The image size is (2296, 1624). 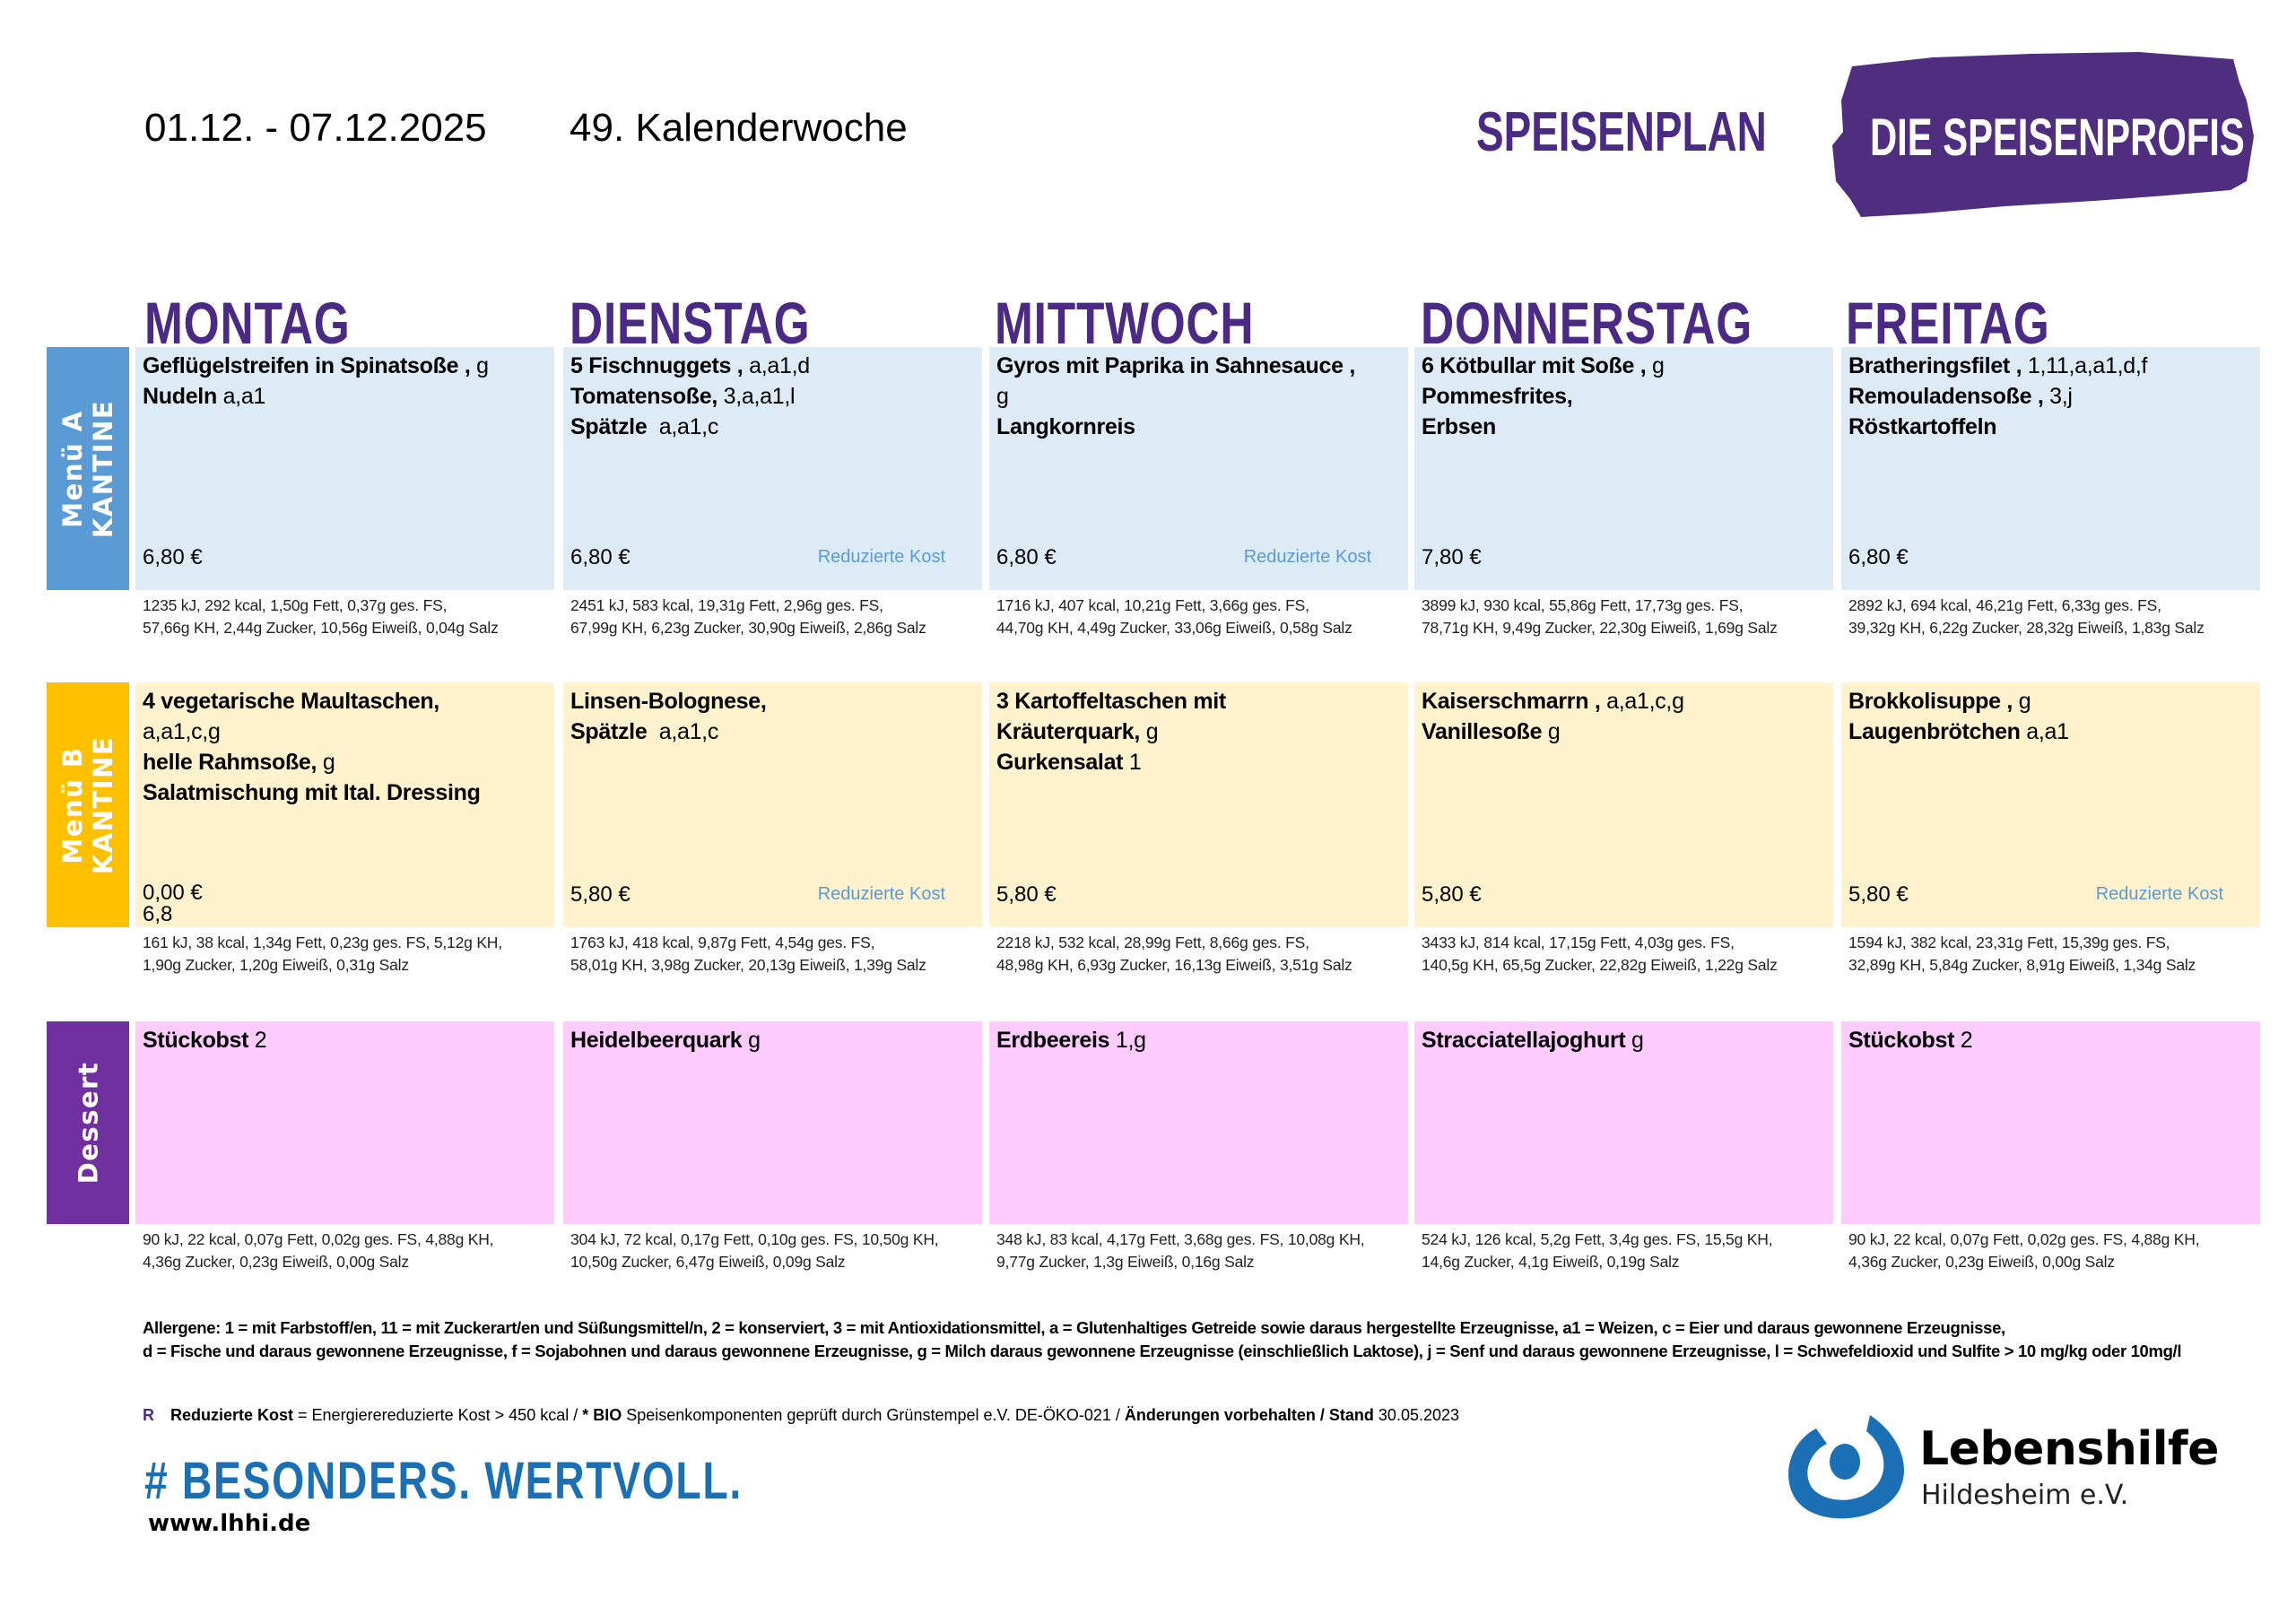 What do you see at coordinates (1621, 132) in the screenshot?
I see `page-title: SPEISENPLAN` at bounding box center [1621, 132].